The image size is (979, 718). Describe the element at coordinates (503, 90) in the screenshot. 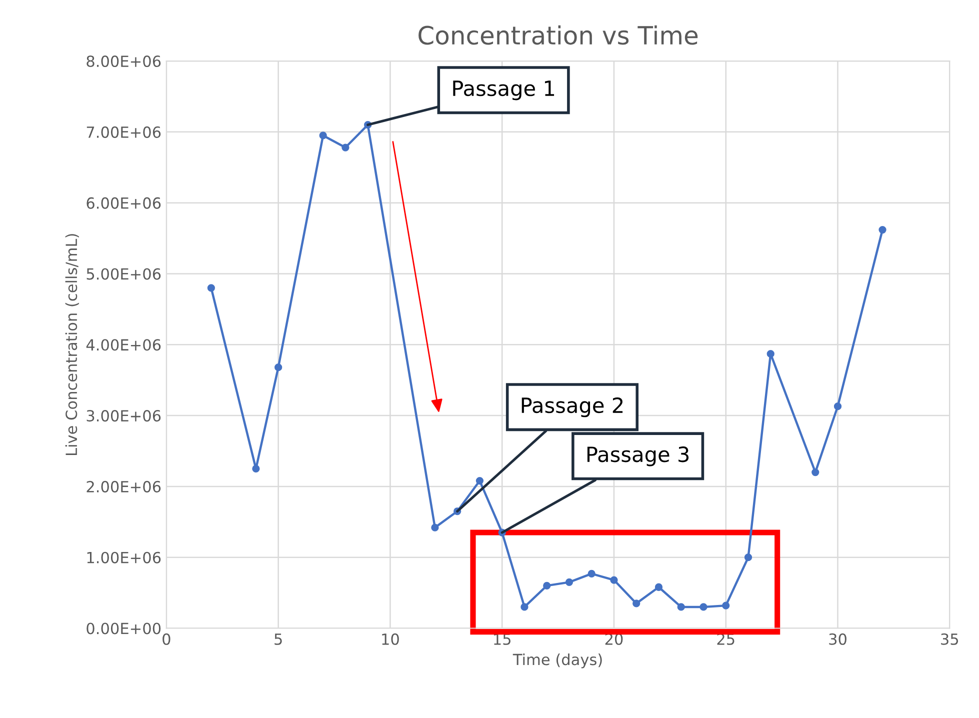

I see `annotation: Passage 1` at that location.